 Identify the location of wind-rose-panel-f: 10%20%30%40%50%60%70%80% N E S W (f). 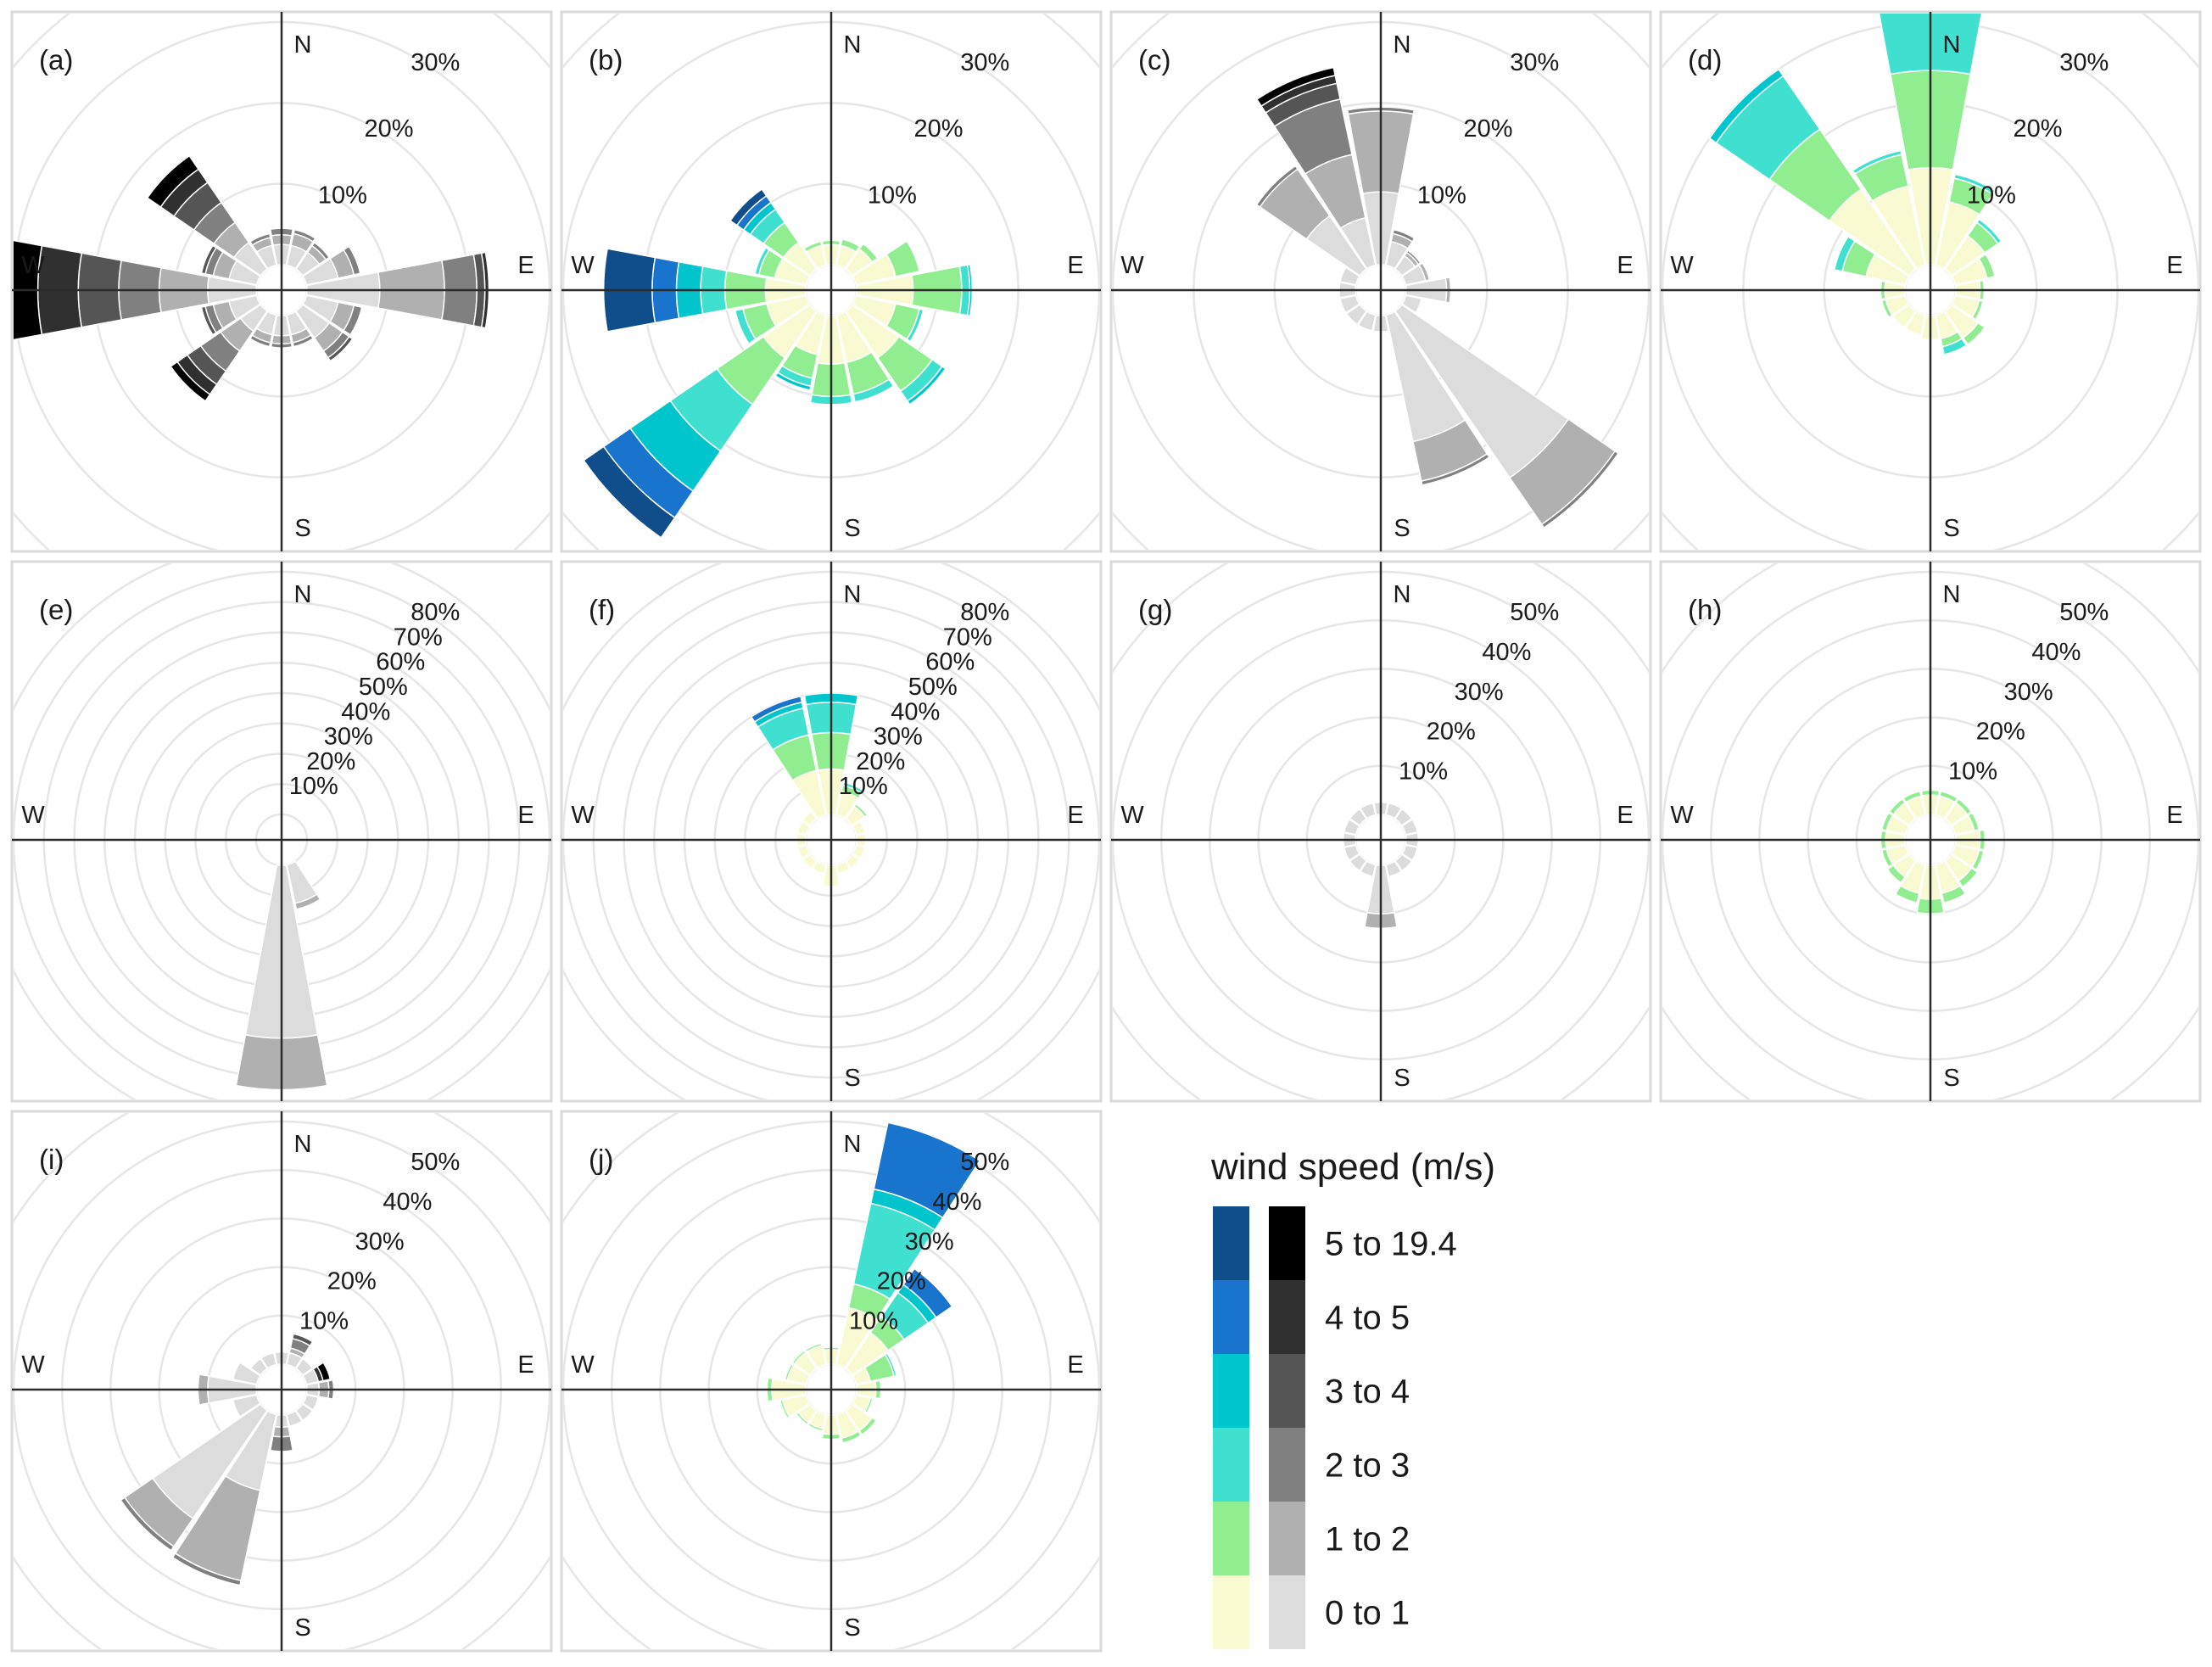
(831, 831).